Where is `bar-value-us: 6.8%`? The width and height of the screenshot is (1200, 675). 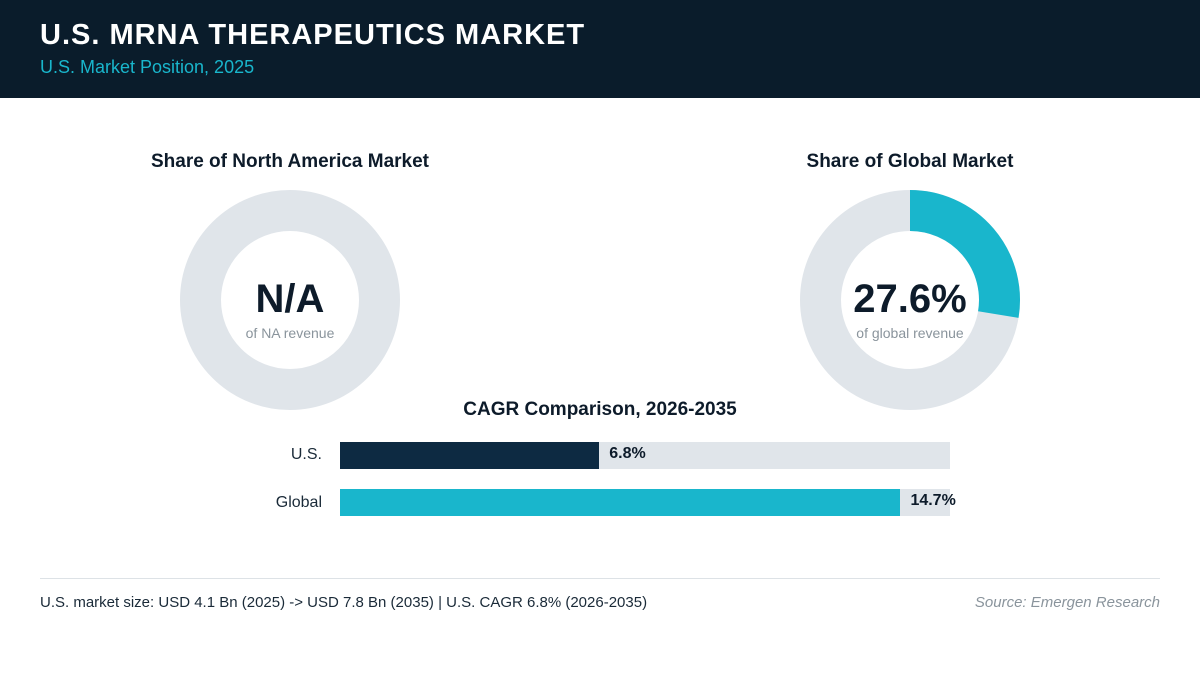
bar-value-us: 6.8% is located at coordinates (627, 453).